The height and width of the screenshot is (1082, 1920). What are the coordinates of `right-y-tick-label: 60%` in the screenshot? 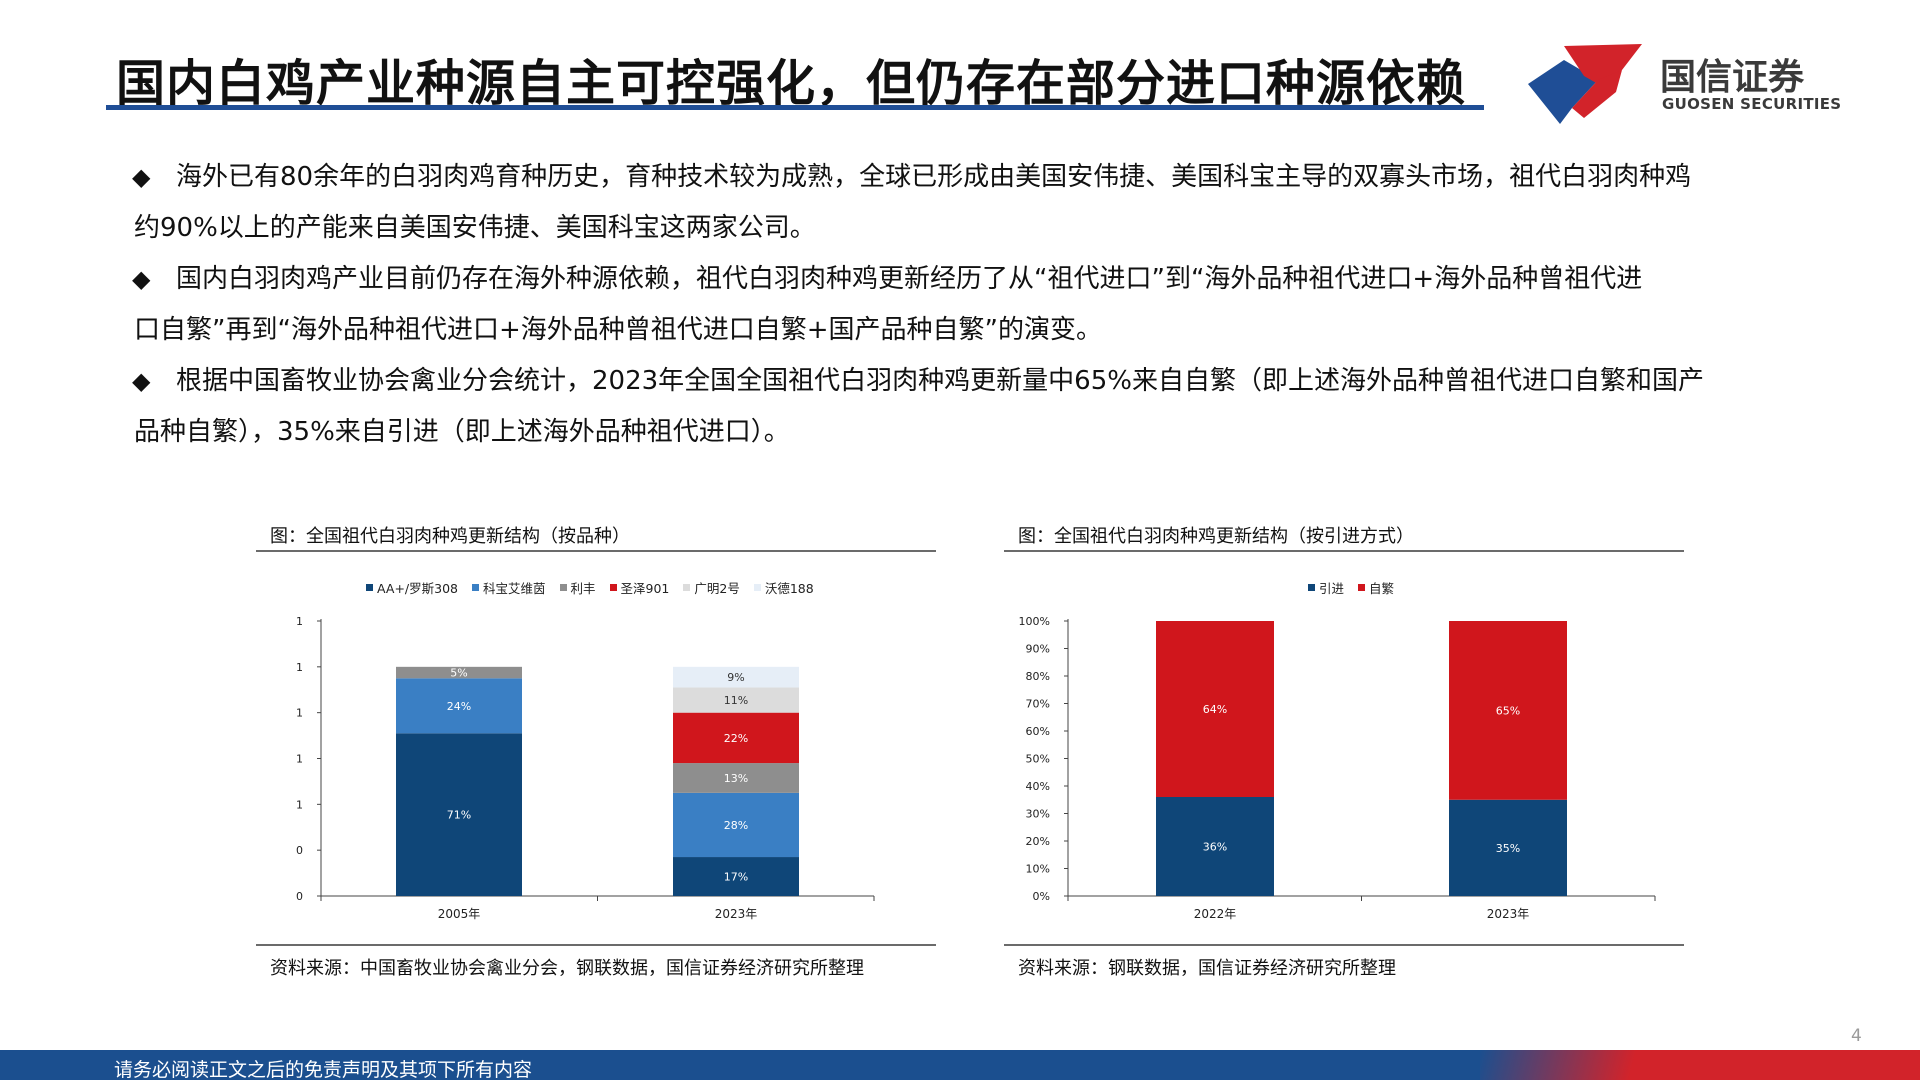 It's located at (1038, 731).